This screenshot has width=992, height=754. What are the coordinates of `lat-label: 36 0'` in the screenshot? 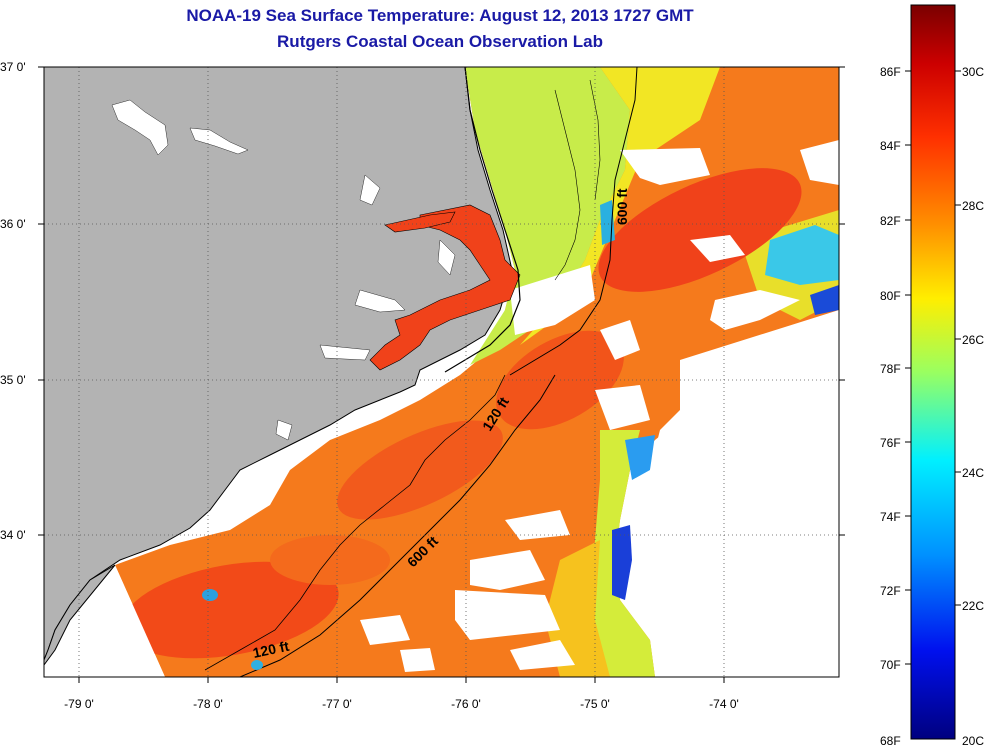 It's located at (13, 224).